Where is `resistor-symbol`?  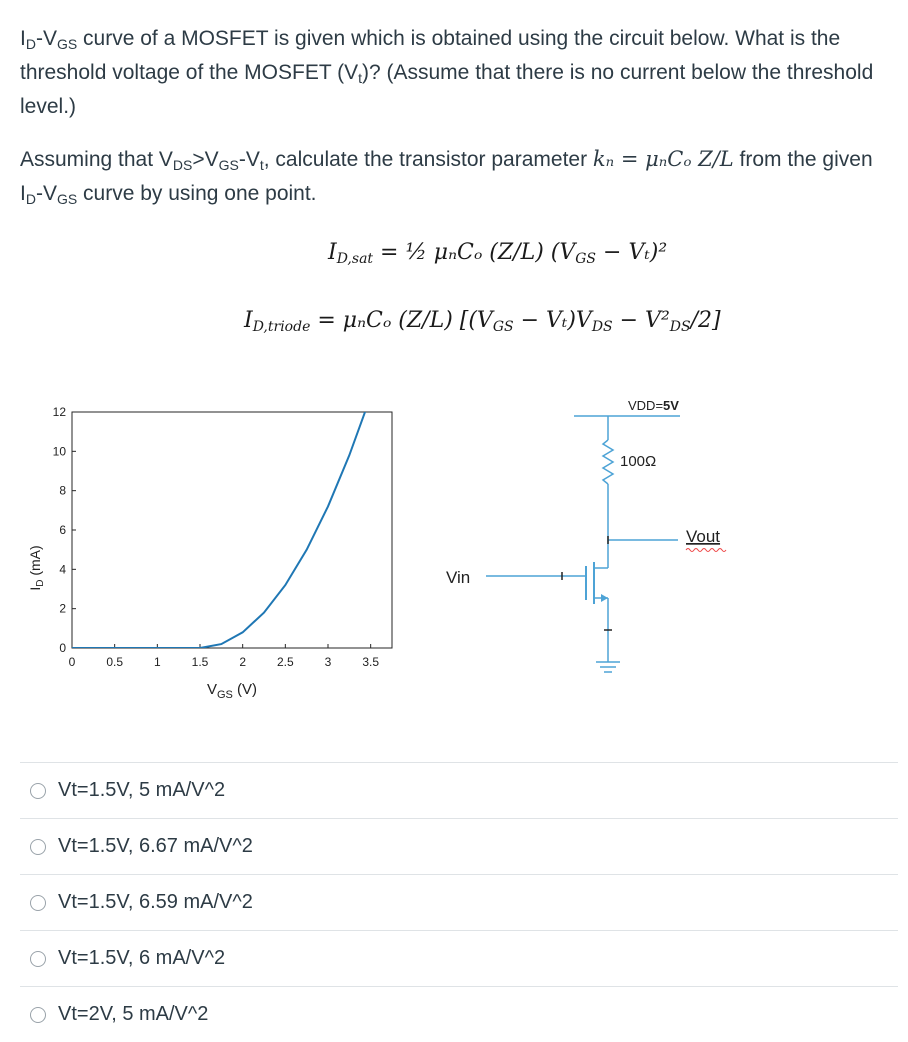
resistor-symbol is located at coordinates (608, 462).